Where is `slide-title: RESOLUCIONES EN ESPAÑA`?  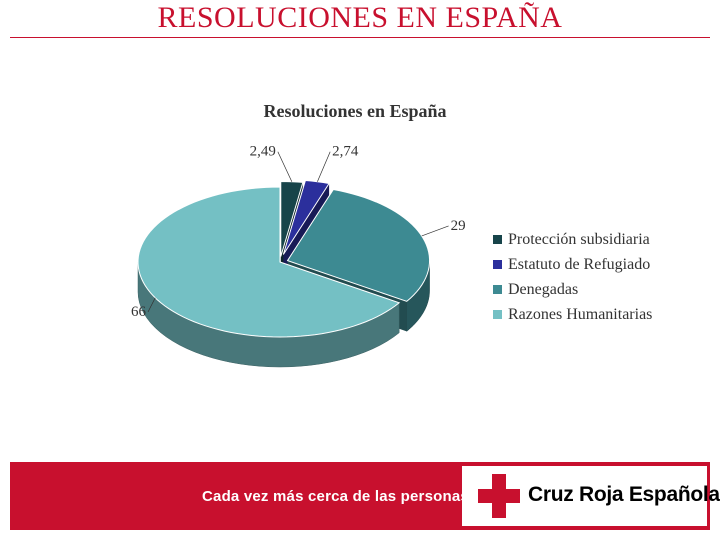
slide-title: RESOLUCIONES EN ESPAÑA is located at coordinates (360, 17).